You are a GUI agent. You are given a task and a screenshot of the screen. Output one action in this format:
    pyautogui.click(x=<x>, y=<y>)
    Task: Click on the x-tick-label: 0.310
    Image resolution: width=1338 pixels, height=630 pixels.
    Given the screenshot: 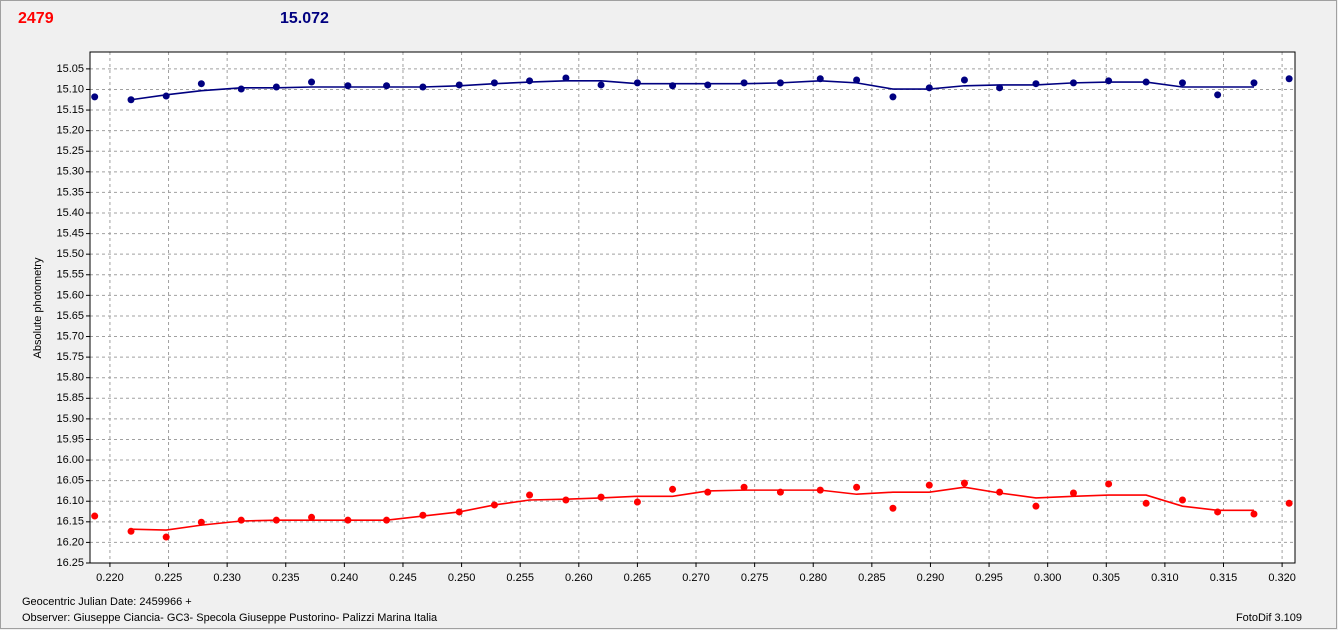 What is the action you would take?
    pyautogui.click(x=1165, y=578)
    